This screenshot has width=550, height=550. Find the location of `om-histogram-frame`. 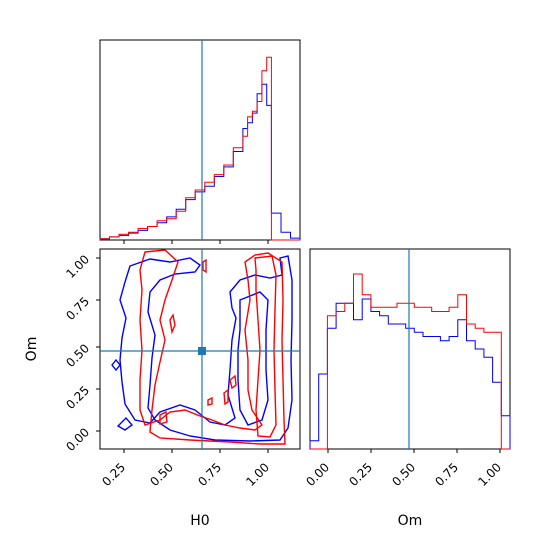

om-histogram-frame is located at coordinates (410, 349).